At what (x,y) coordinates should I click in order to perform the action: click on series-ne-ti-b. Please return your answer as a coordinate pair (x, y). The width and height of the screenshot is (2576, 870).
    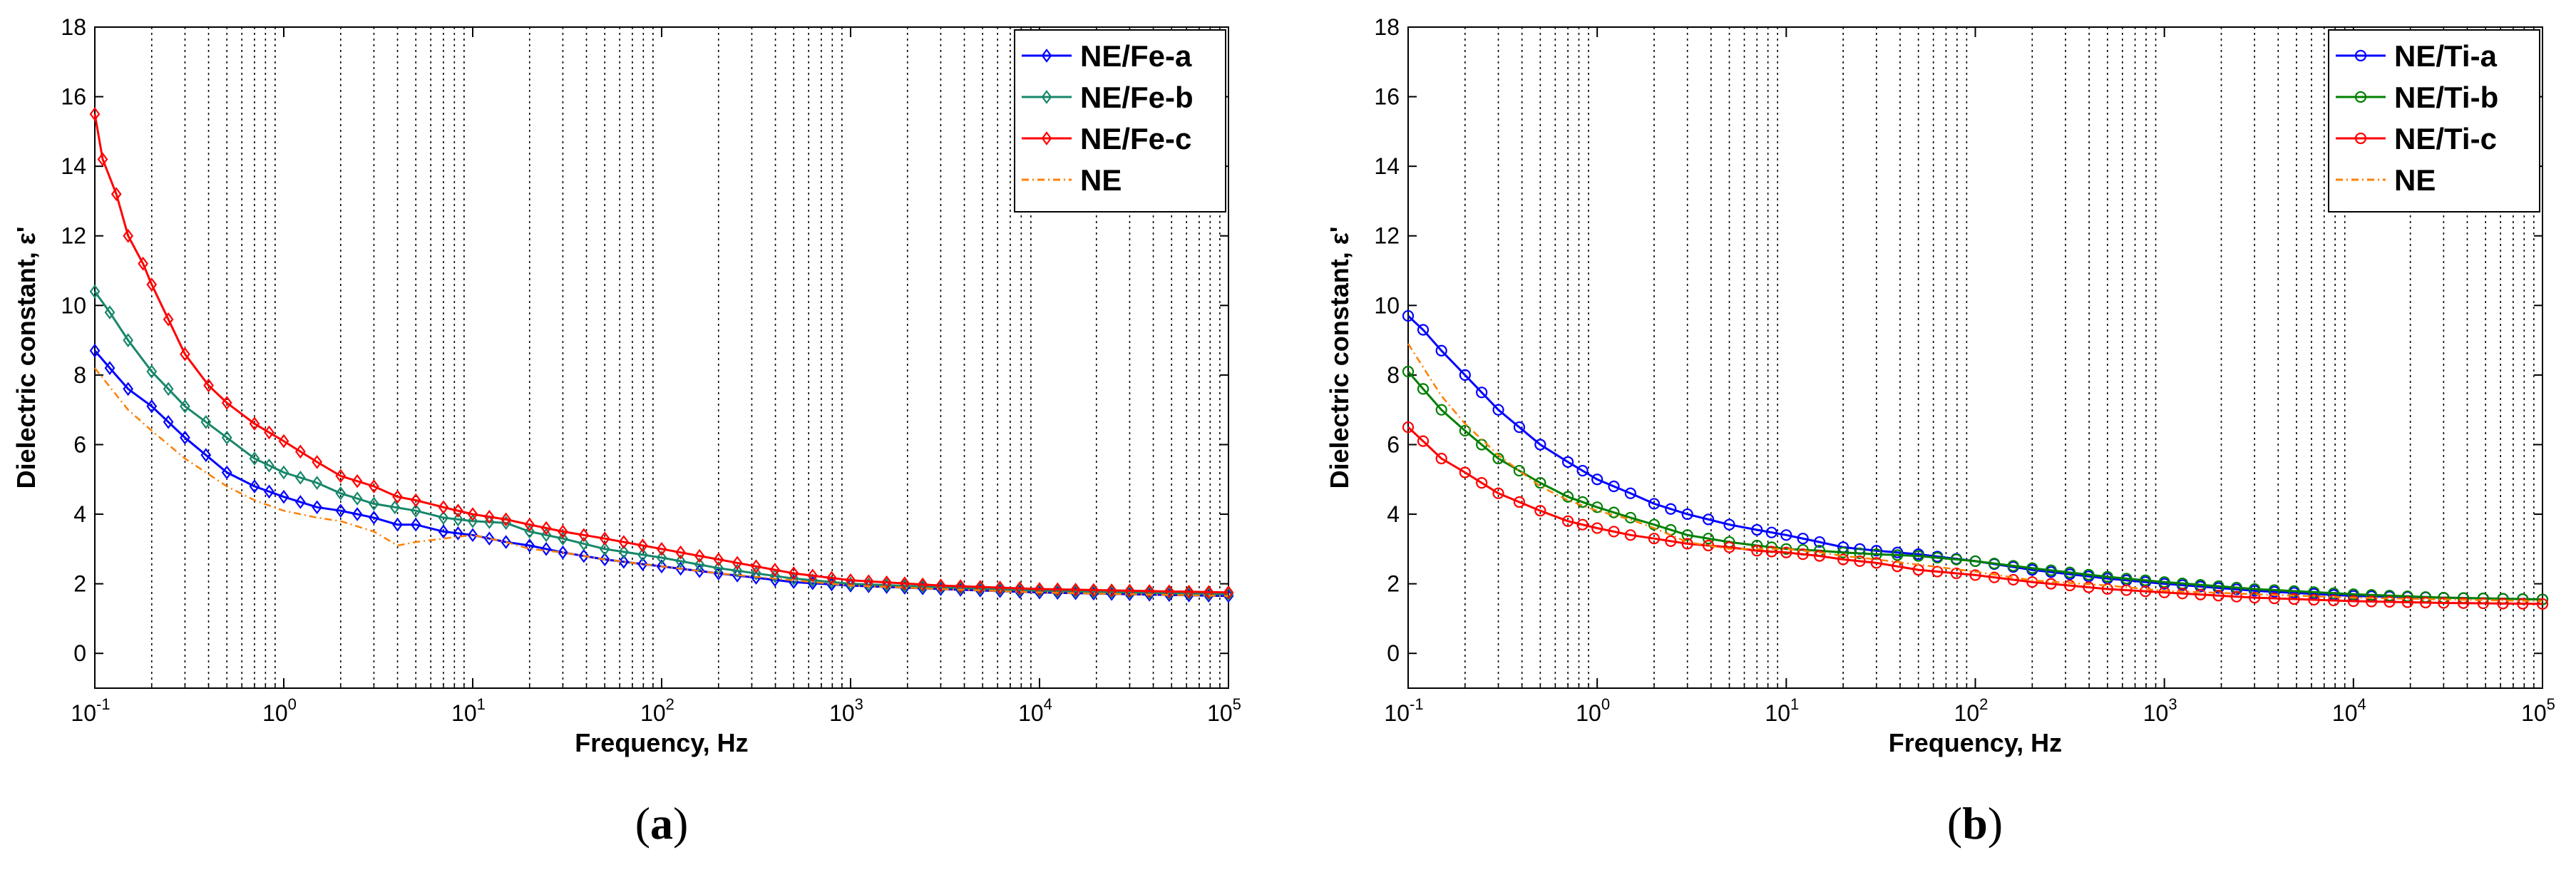
    Looking at the image, I should click on (1975, 485).